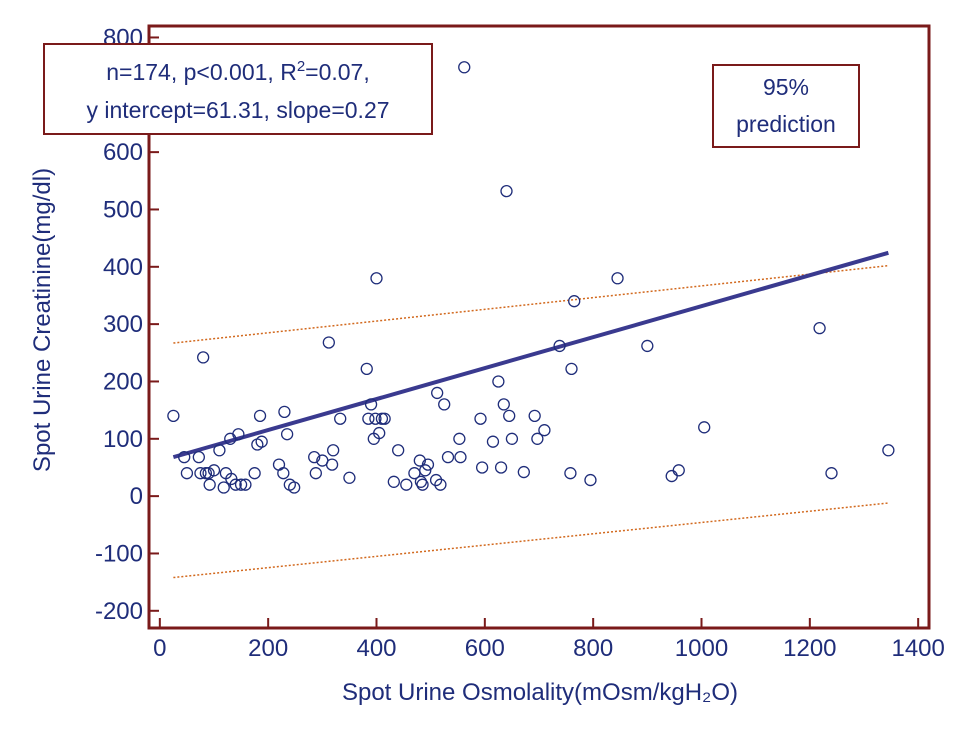  Describe the element at coordinates (301, 66) in the screenshot. I see `stats-r2-superscript: 2` at that location.